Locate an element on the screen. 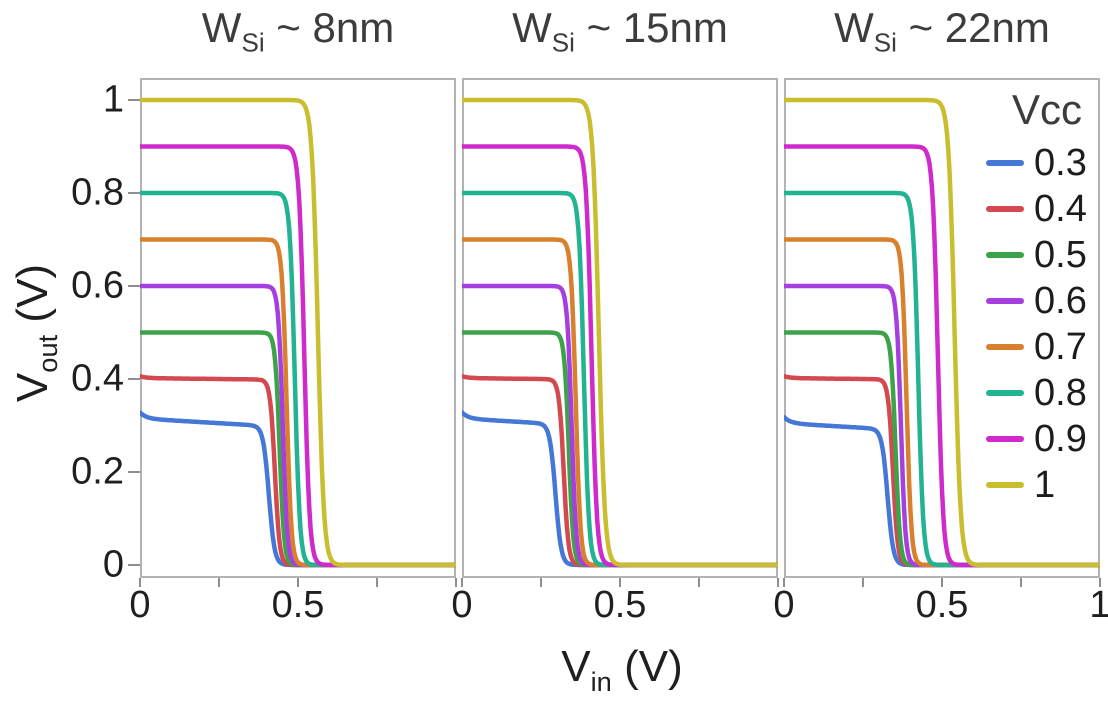  legend-label: 0.6 is located at coordinates (1060, 300).